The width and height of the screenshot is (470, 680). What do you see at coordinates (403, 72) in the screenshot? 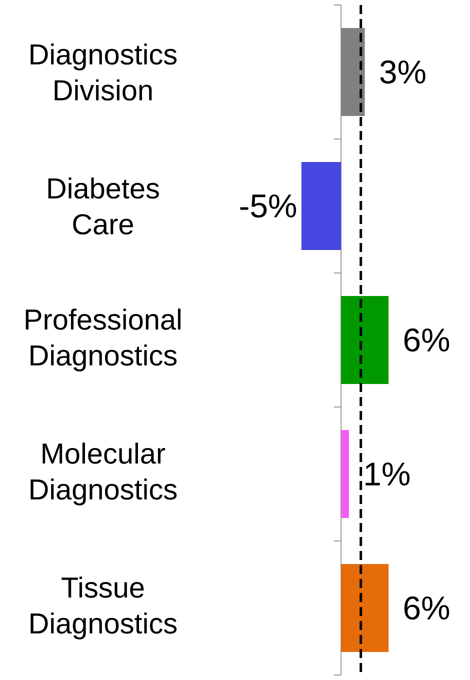
I see `data-label: 3%` at bounding box center [403, 72].